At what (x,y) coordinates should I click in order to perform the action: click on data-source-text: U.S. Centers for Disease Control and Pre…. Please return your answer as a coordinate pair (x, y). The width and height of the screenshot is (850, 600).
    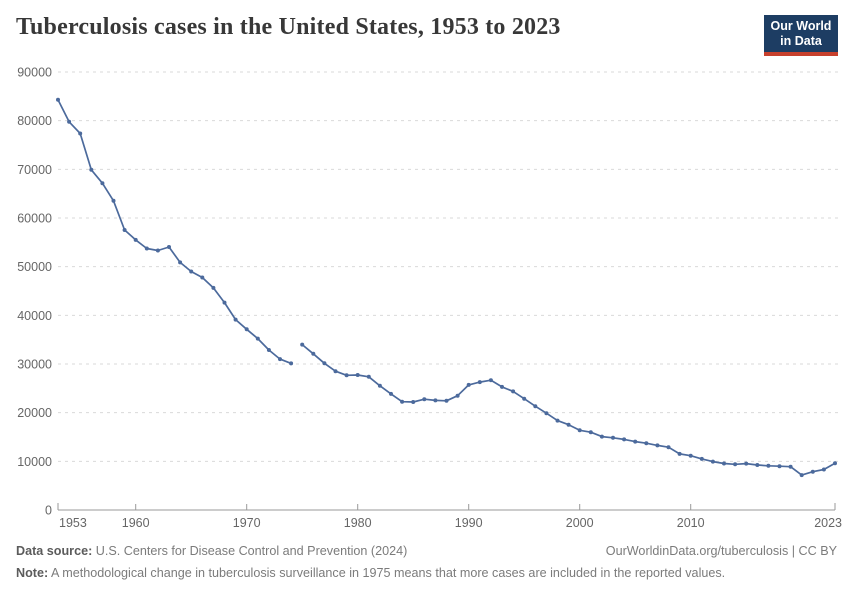
    Looking at the image, I should click on (251, 551).